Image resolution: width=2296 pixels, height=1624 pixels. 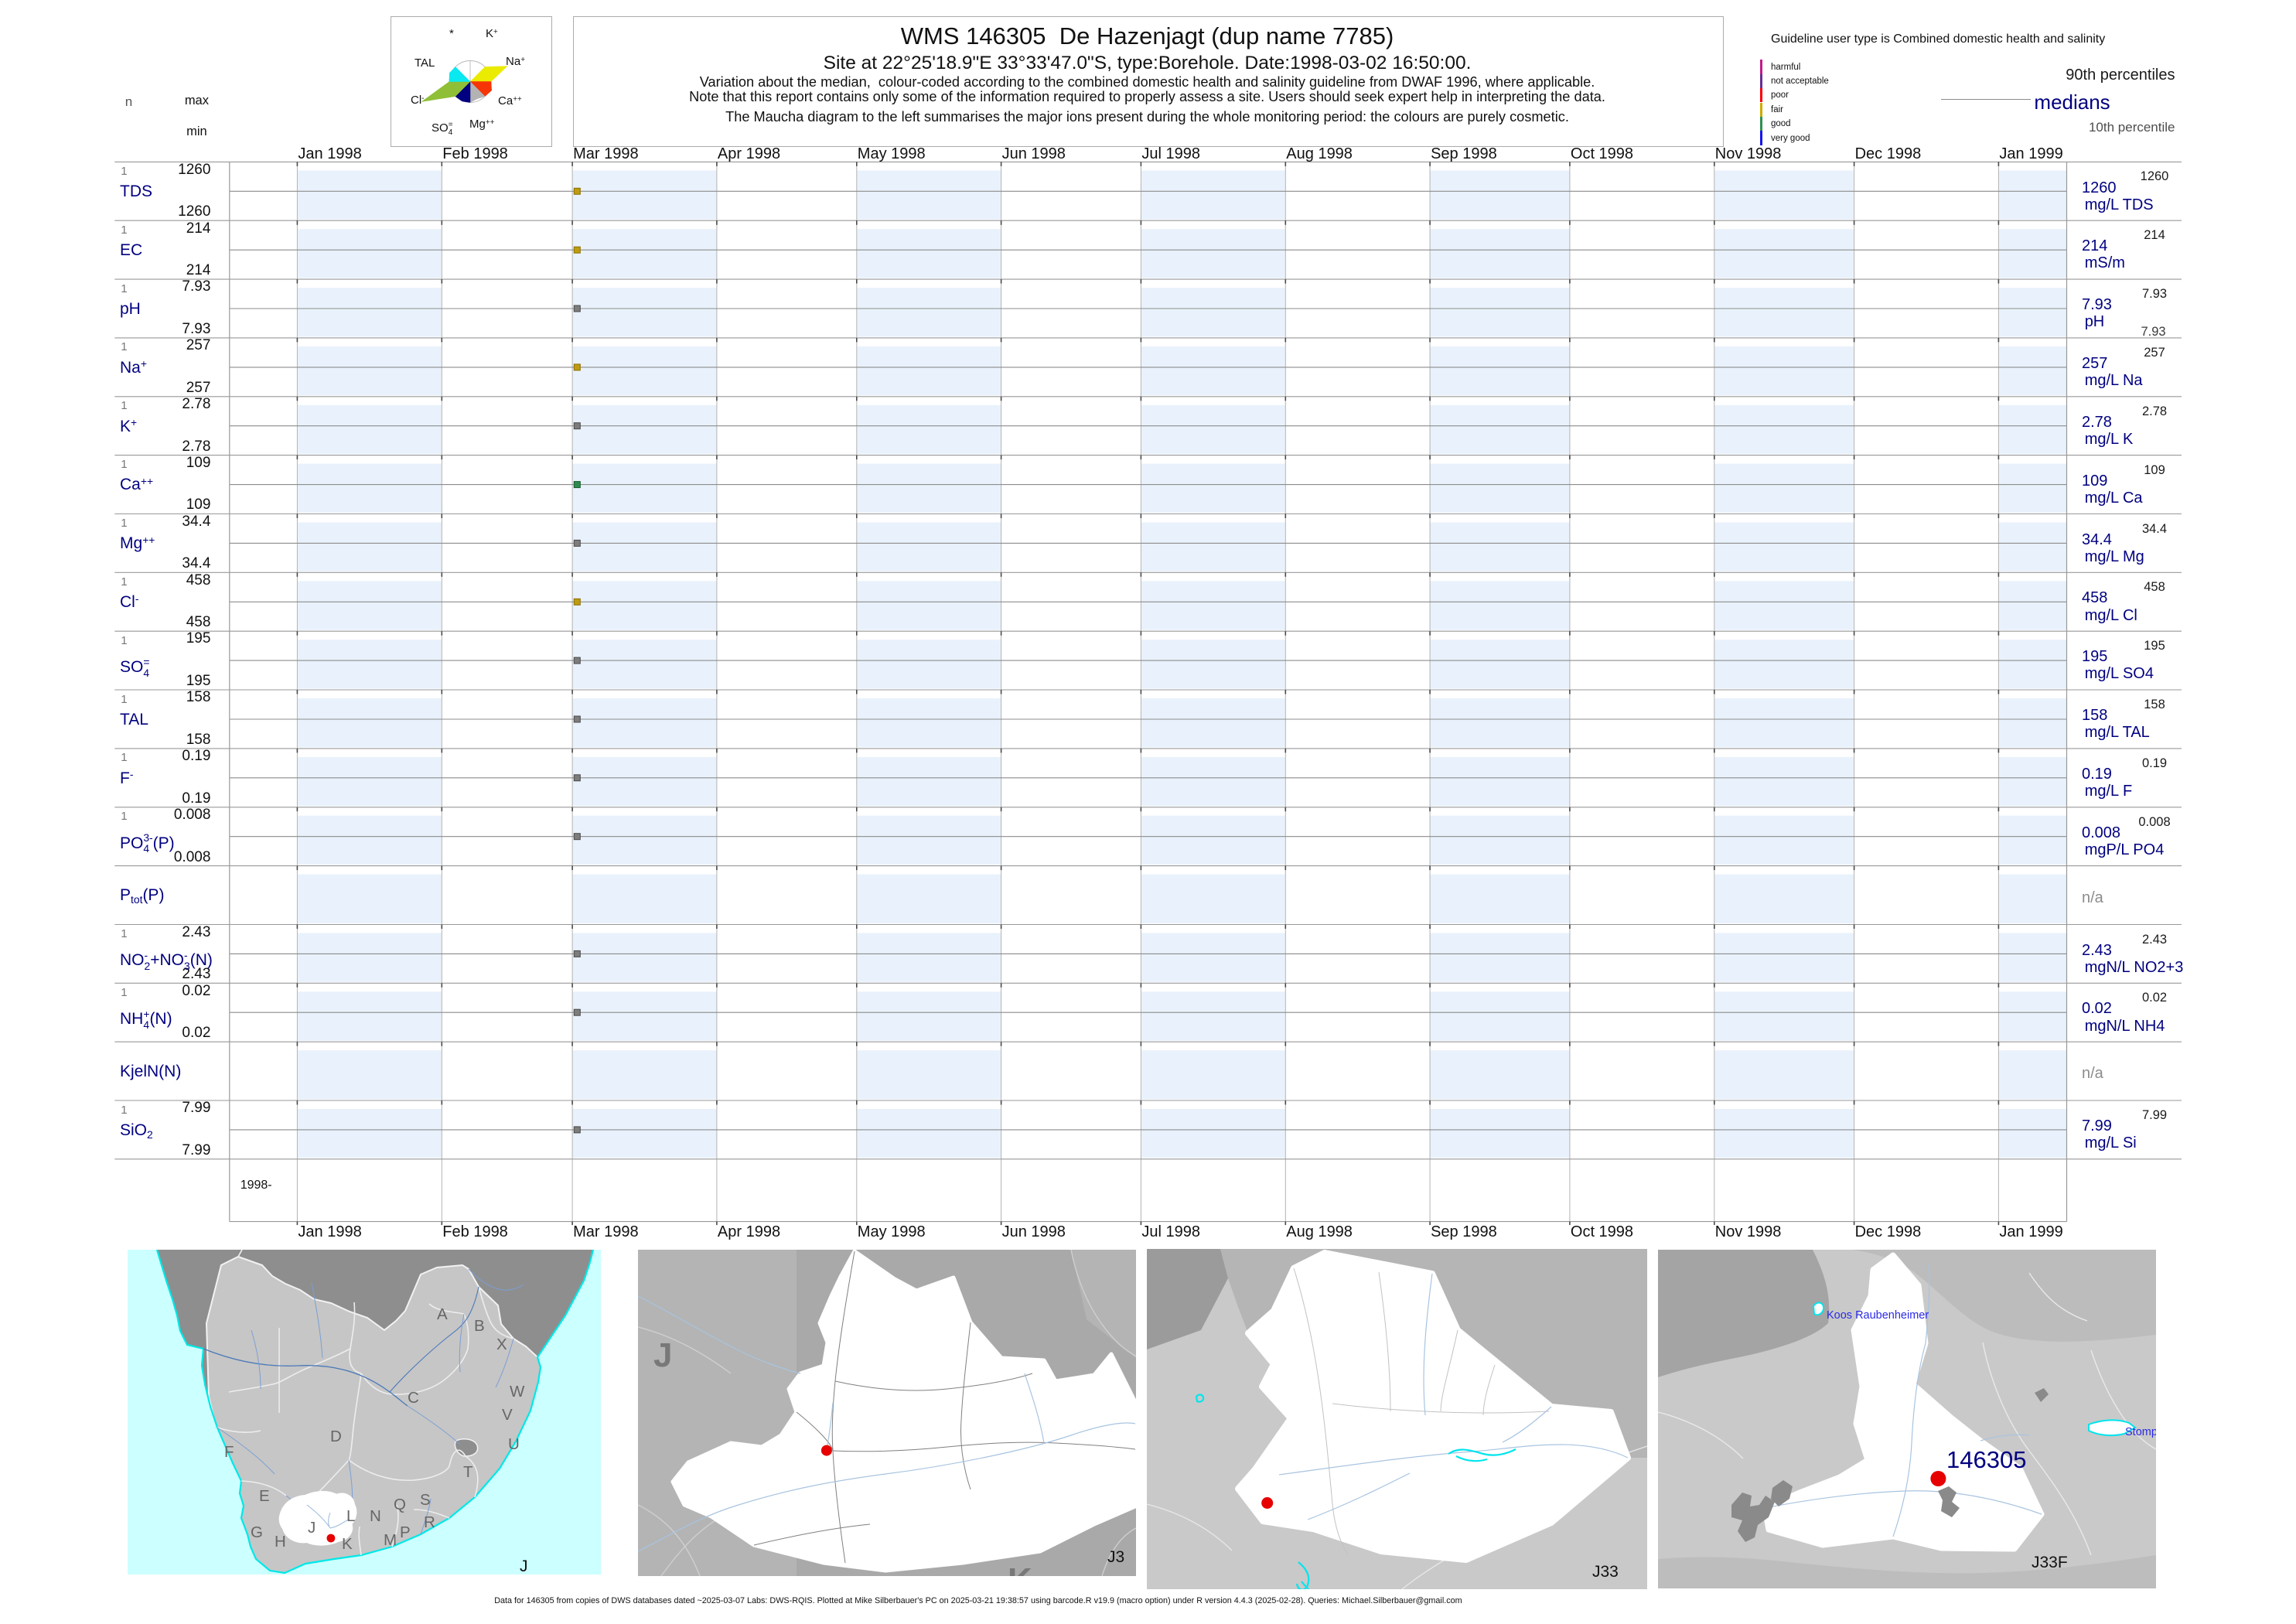 I want to click on svg-text: H, so click(x=280, y=1542).